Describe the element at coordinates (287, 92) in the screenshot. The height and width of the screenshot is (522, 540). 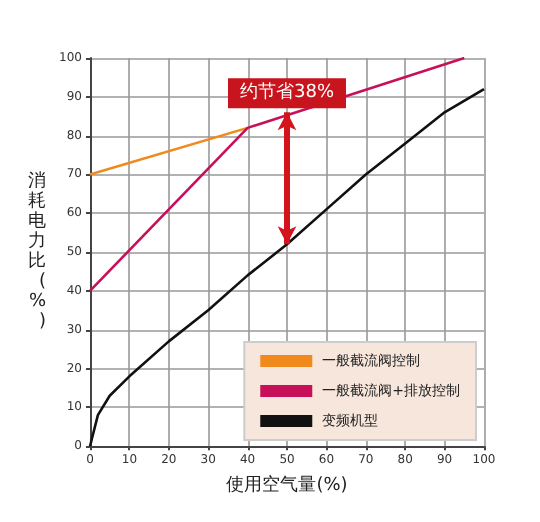
I see `annotation: 约节省38%` at that location.